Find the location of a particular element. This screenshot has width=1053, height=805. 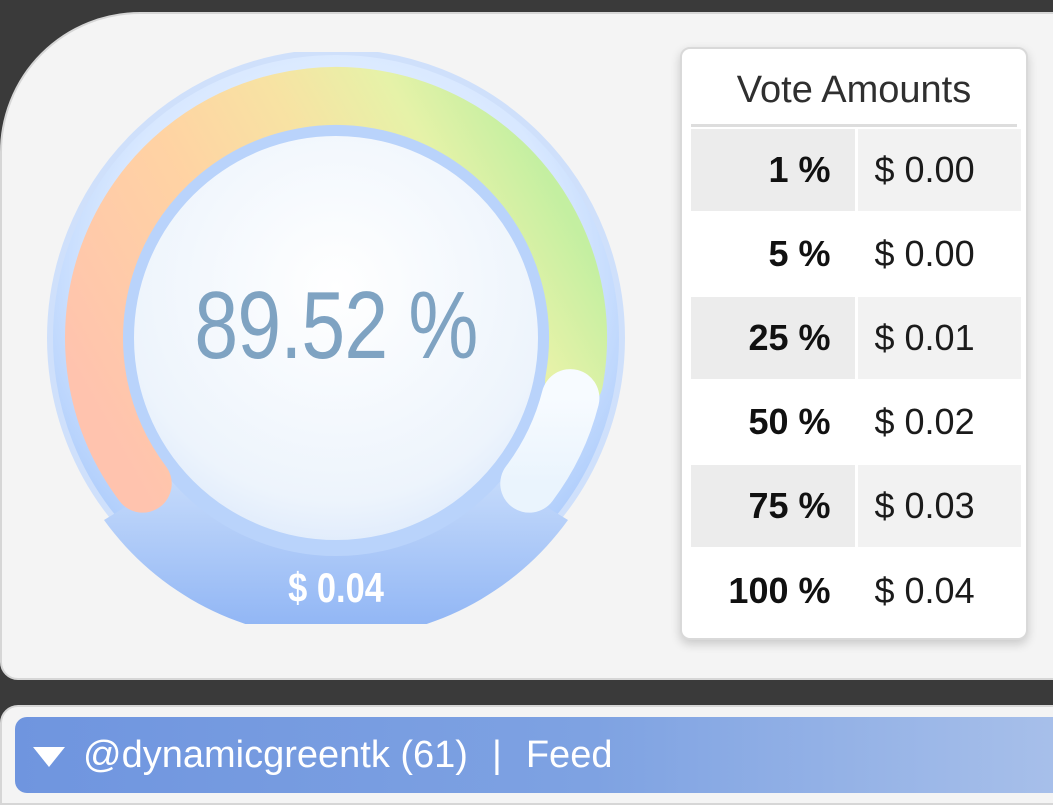

vote-amount-row: 1 % $ 0.00 is located at coordinates (856, 169).